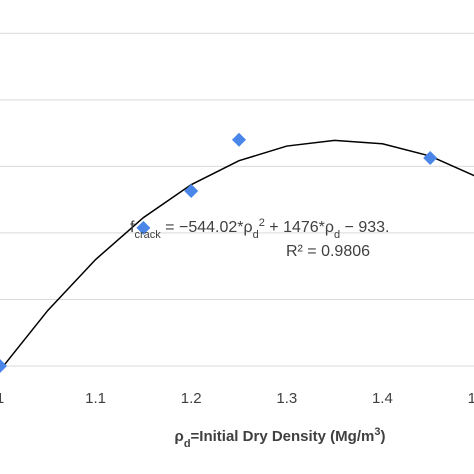  I want to click on text-part: − 933., so click(364, 227).